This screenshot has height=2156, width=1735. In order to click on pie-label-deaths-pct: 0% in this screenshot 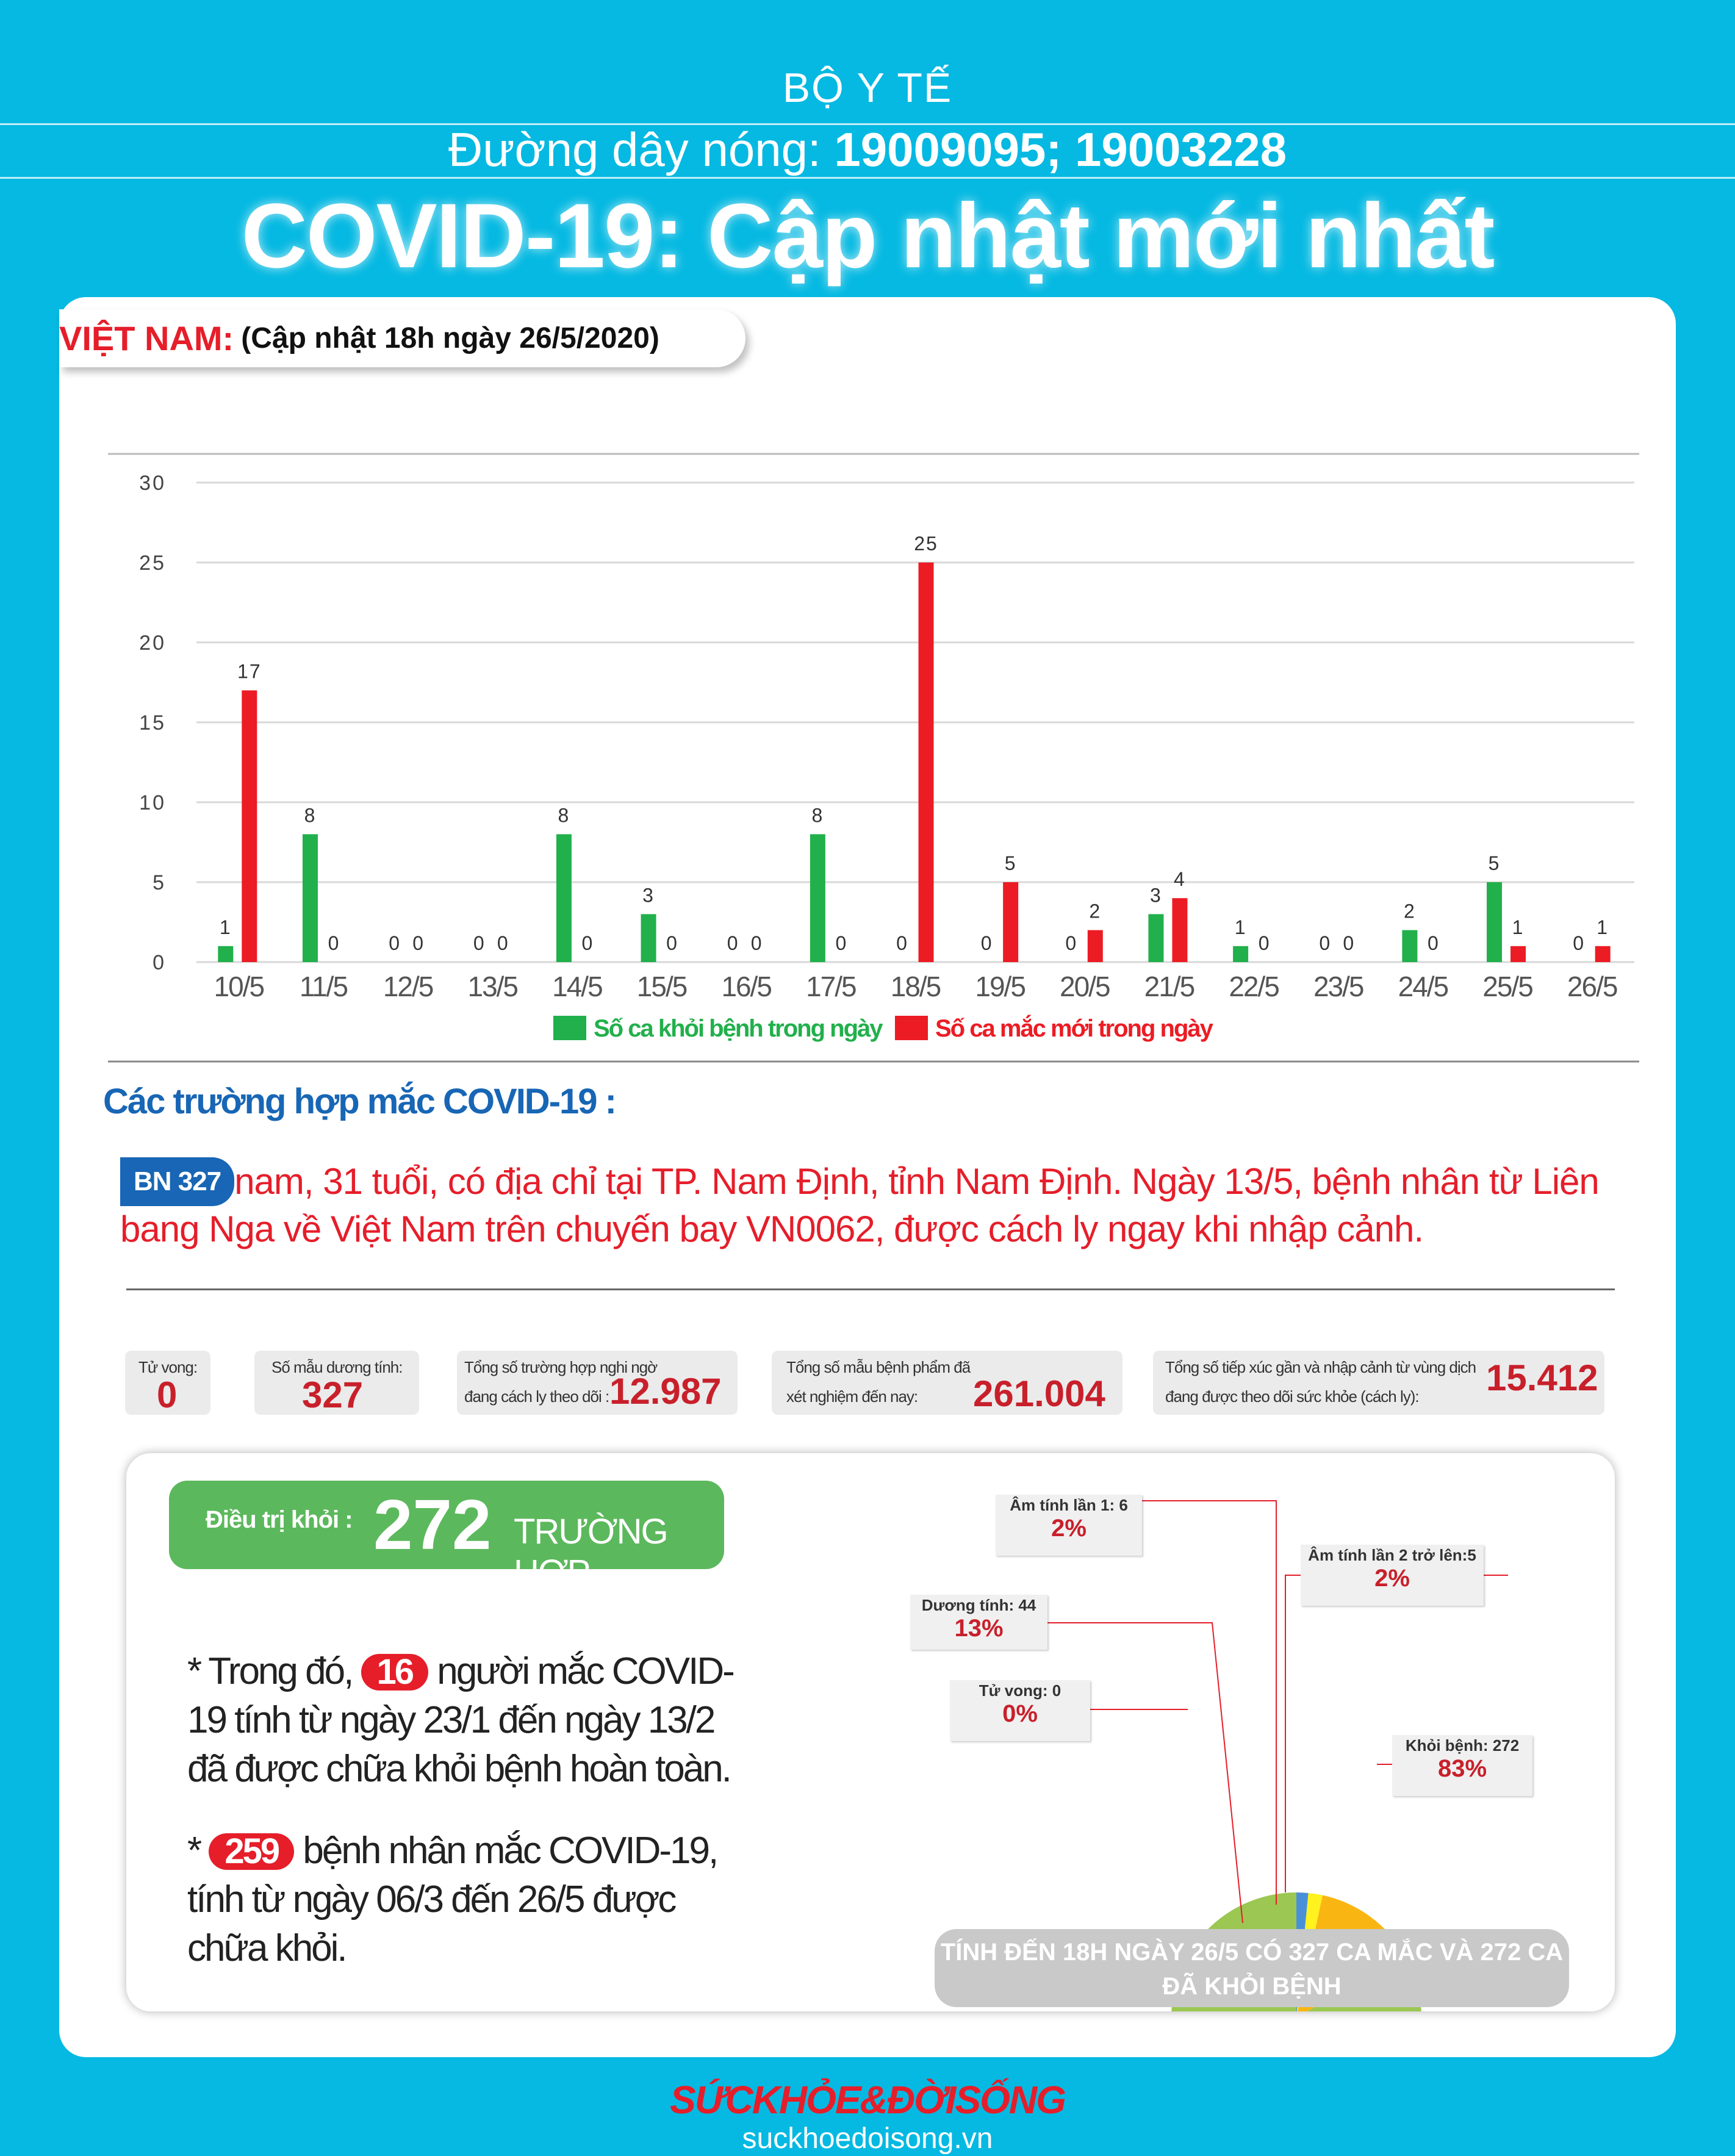, I will do `click(1020, 1713)`.